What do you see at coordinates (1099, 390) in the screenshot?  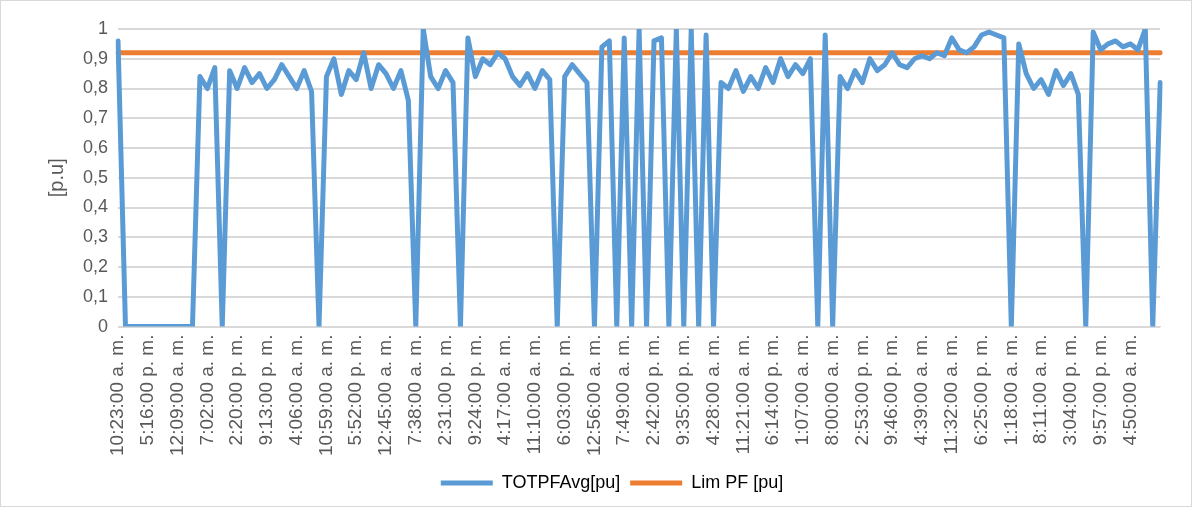 I see `x-tick-label: 9:57:00 p. m.` at bounding box center [1099, 390].